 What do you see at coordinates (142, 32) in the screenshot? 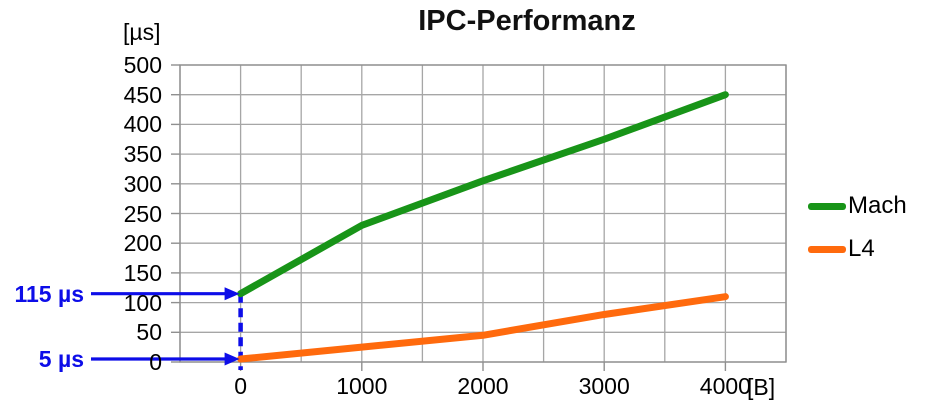
I see `y-axis-unit-label: [µs]` at bounding box center [142, 32].